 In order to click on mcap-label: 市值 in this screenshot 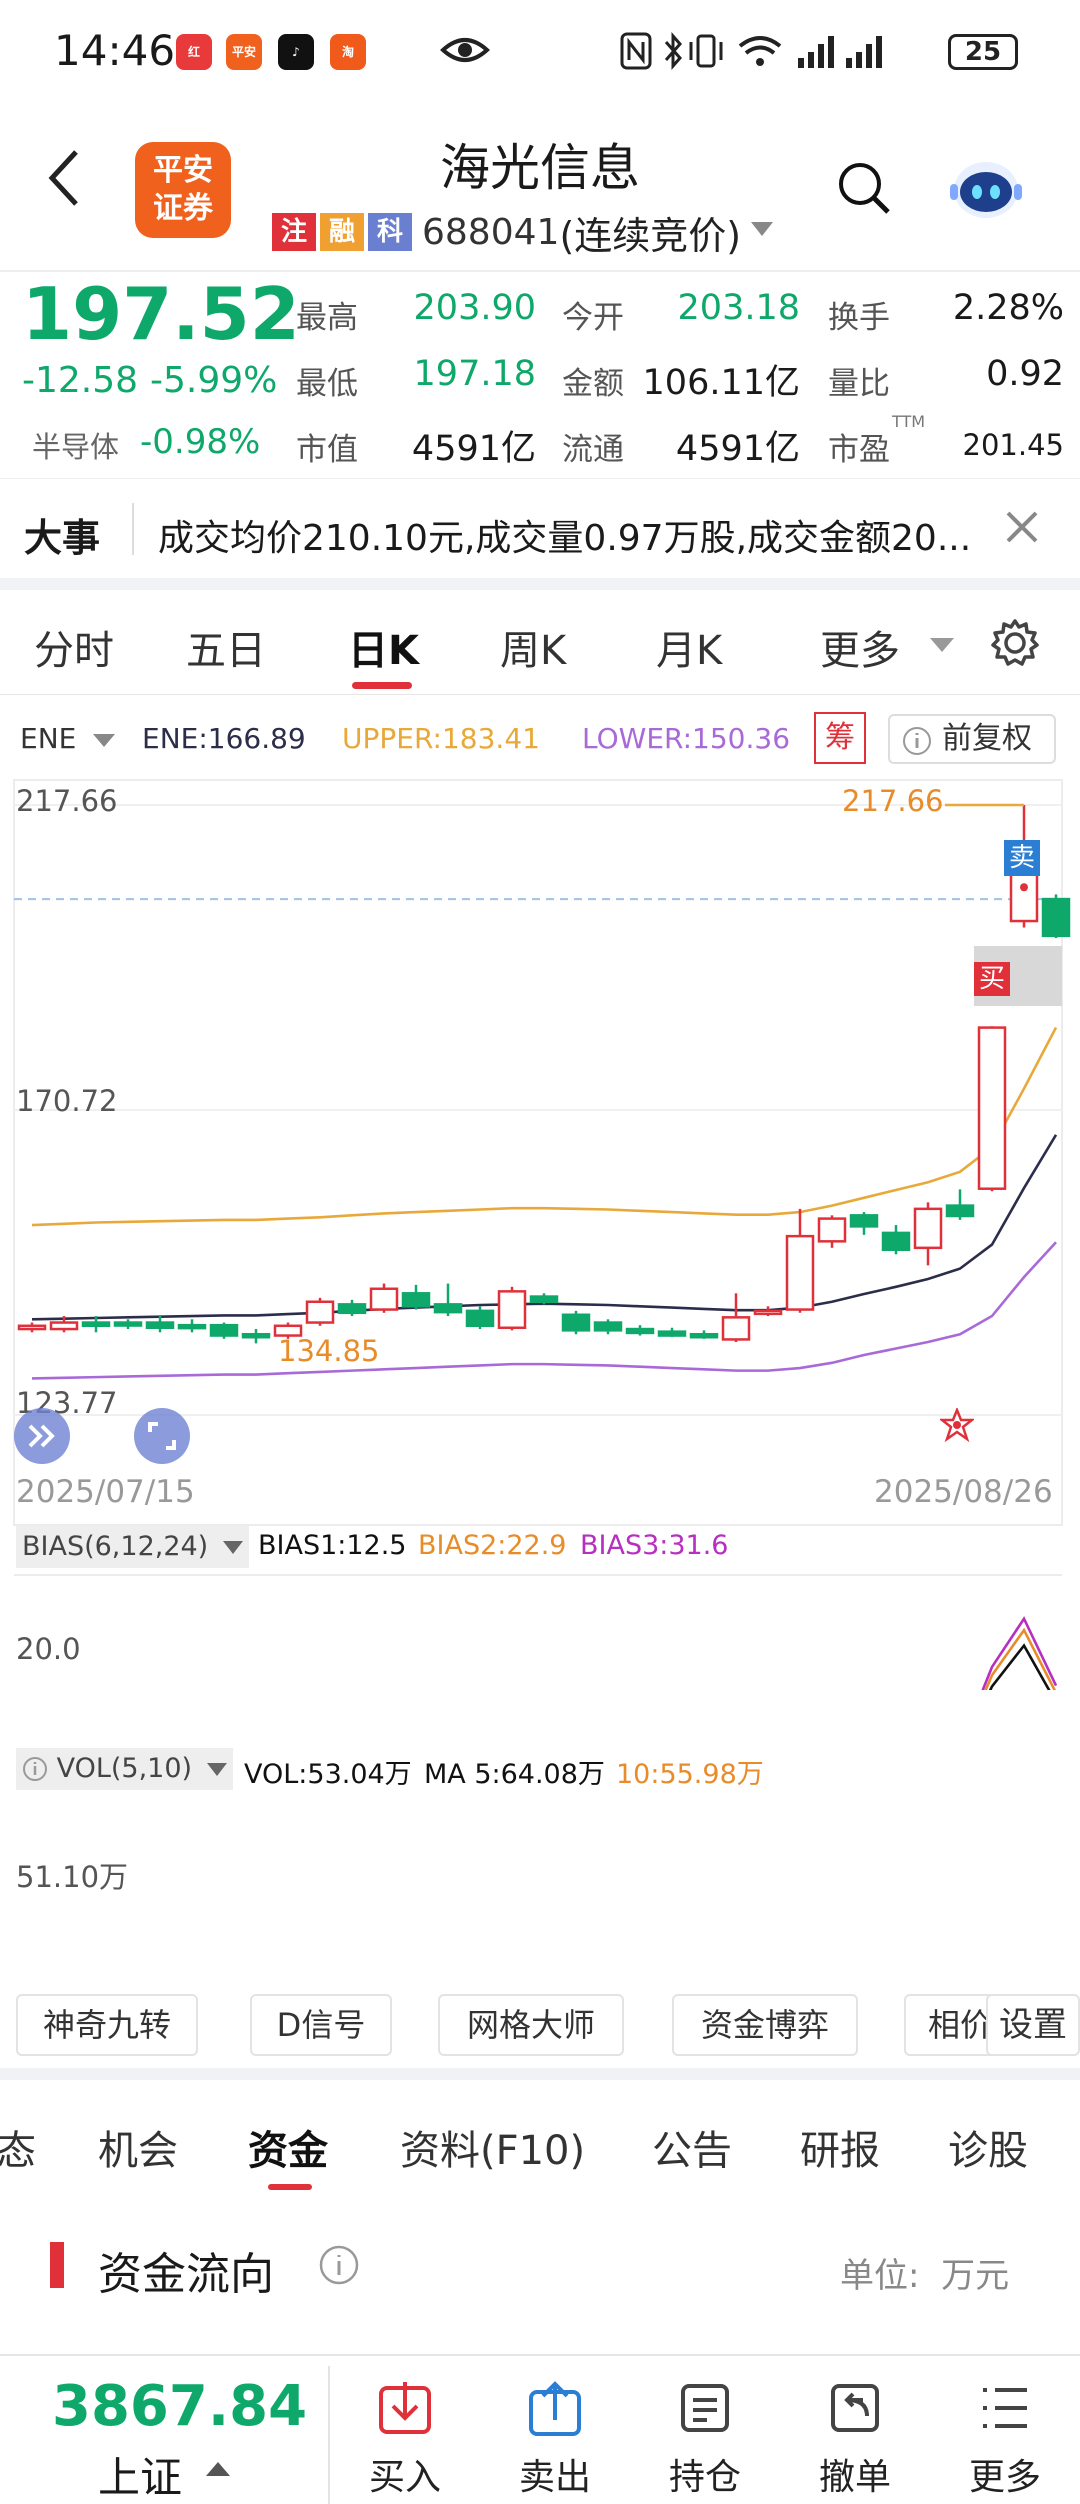, I will do `click(327, 450)`.